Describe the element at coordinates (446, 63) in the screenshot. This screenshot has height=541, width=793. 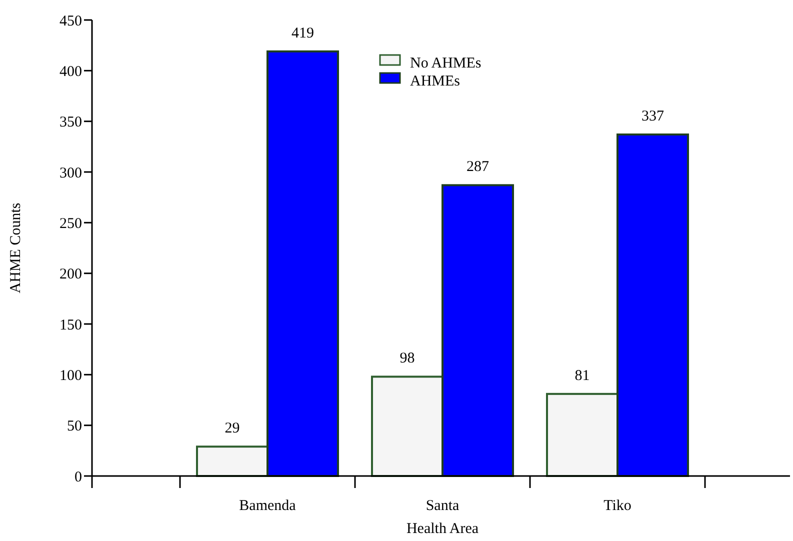
I see `legend-label: No AHMEs` at that location.